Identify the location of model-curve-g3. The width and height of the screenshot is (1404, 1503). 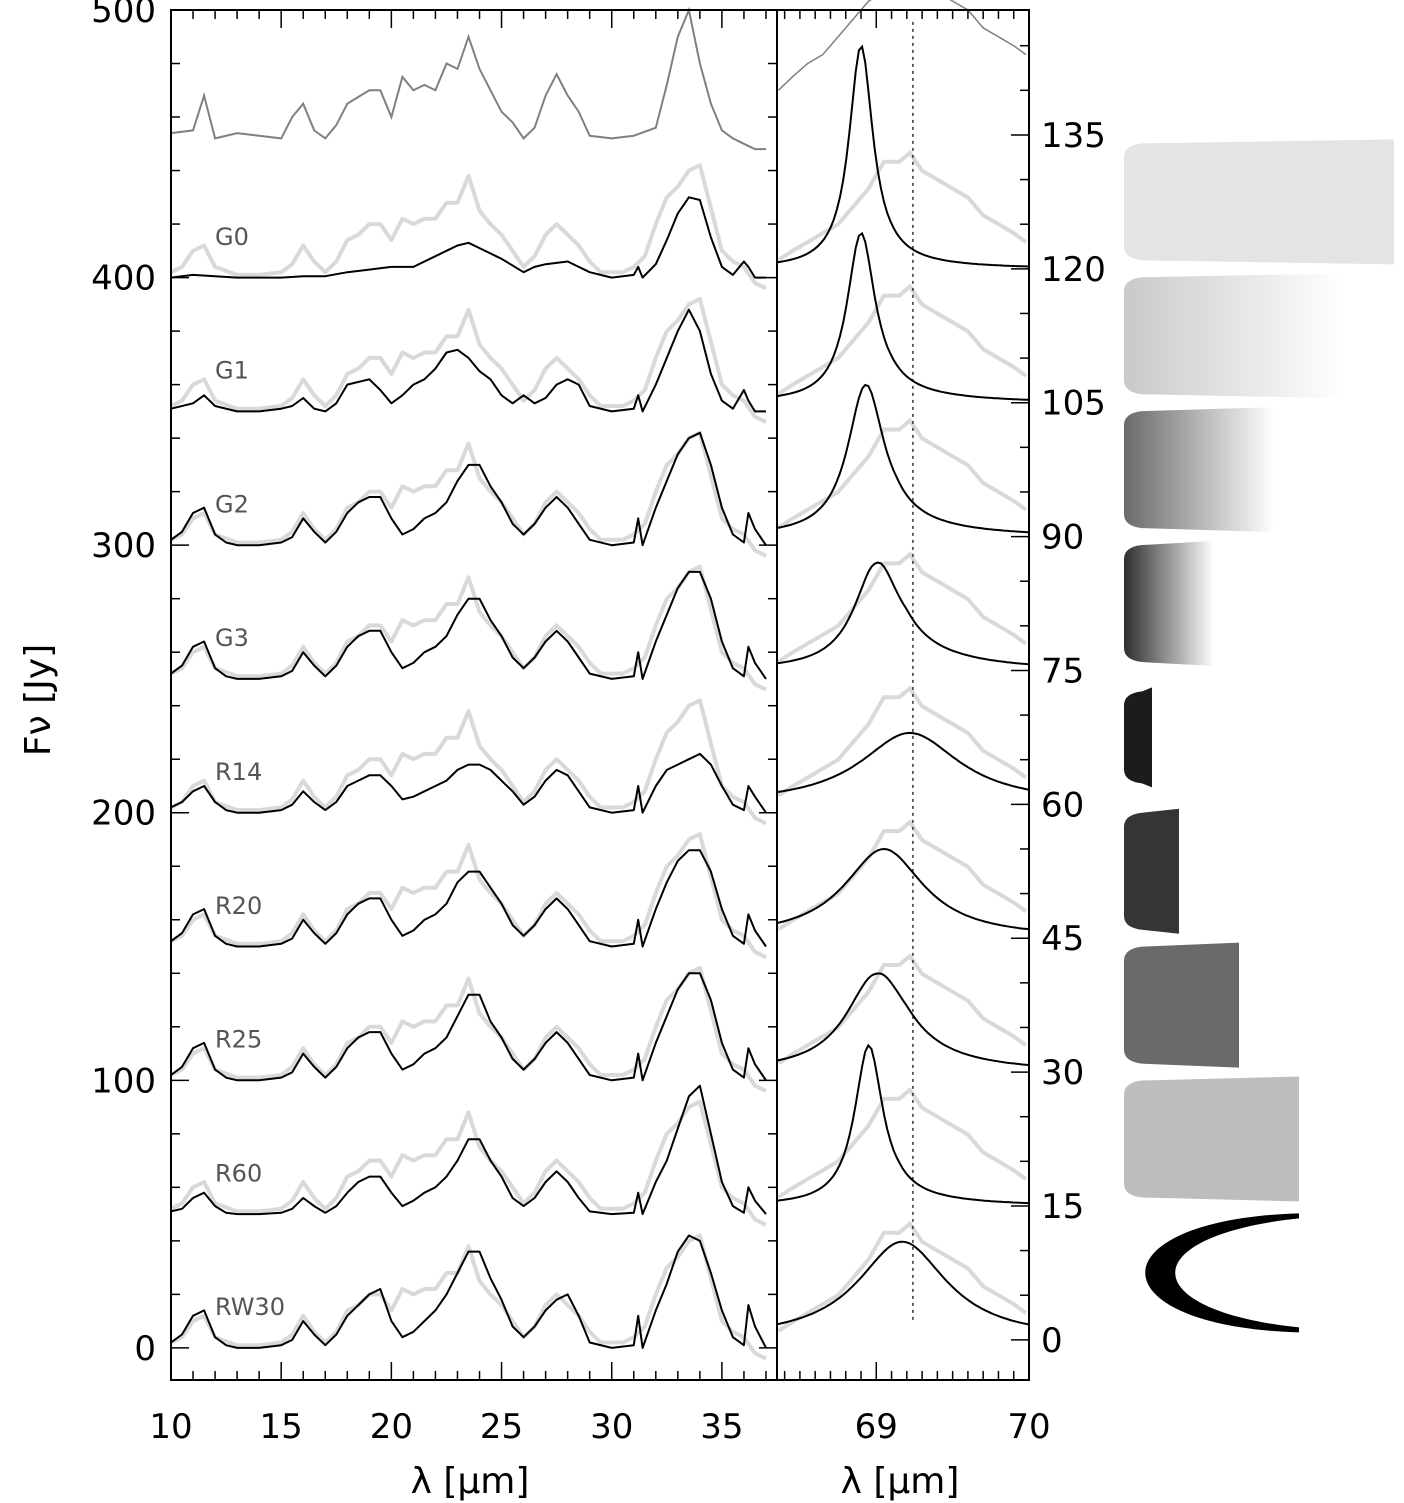
(468, 625).